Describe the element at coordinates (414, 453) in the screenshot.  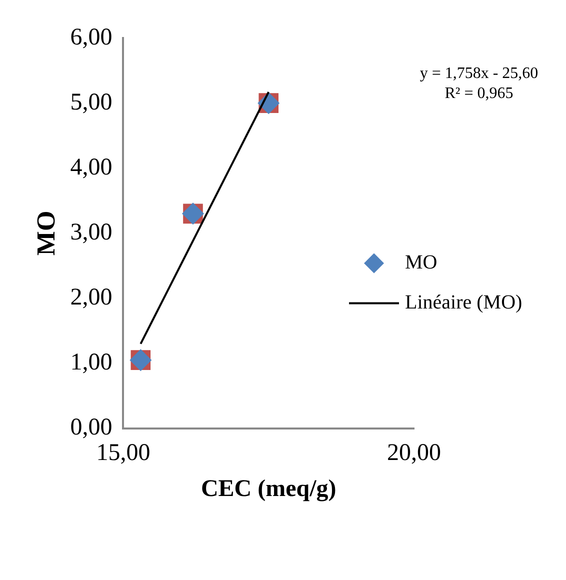
I see `x-tick-label: 20,00` at that location.